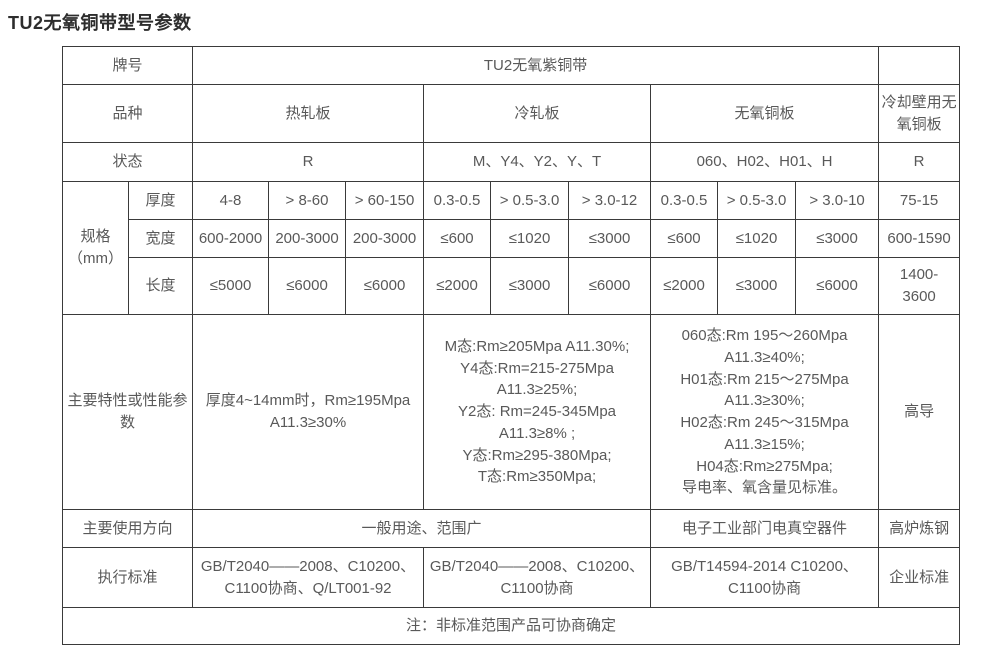 The width and height of the screenshot is (982, 665). Describe the element at coordinates (160, 200) in the screenshot. I see `thickness-label: 厚度` at that location.